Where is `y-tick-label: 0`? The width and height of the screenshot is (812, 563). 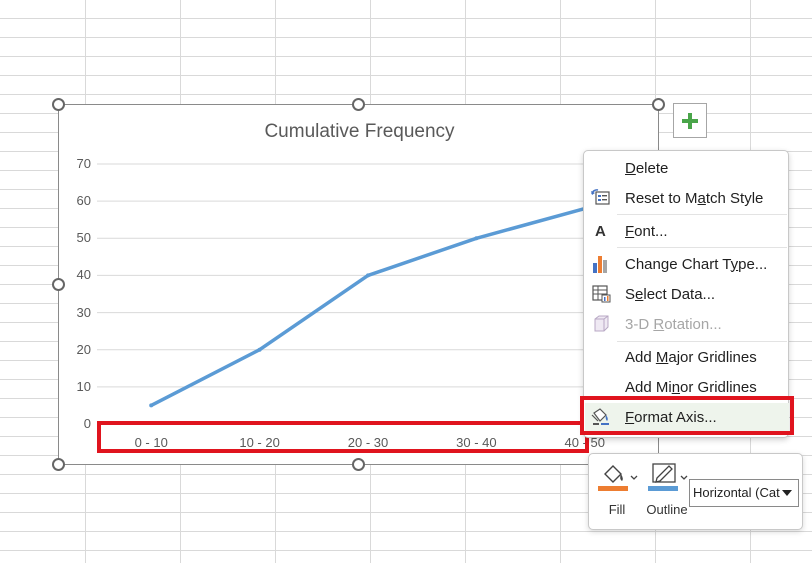 y-tick-label: 0 is located at coordinates (87, 423).